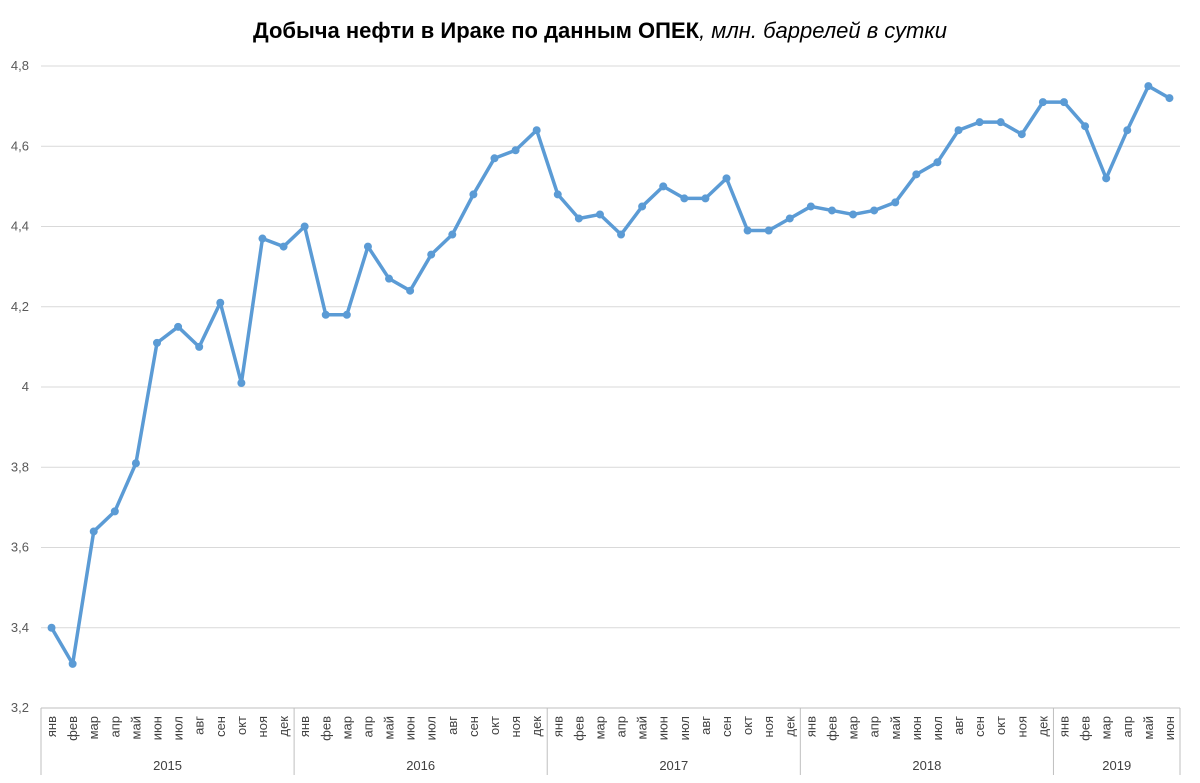 The height and width of the screenshot is (783, 1200). I want to click on y-tick-label: 4,2, so click(20, 306).